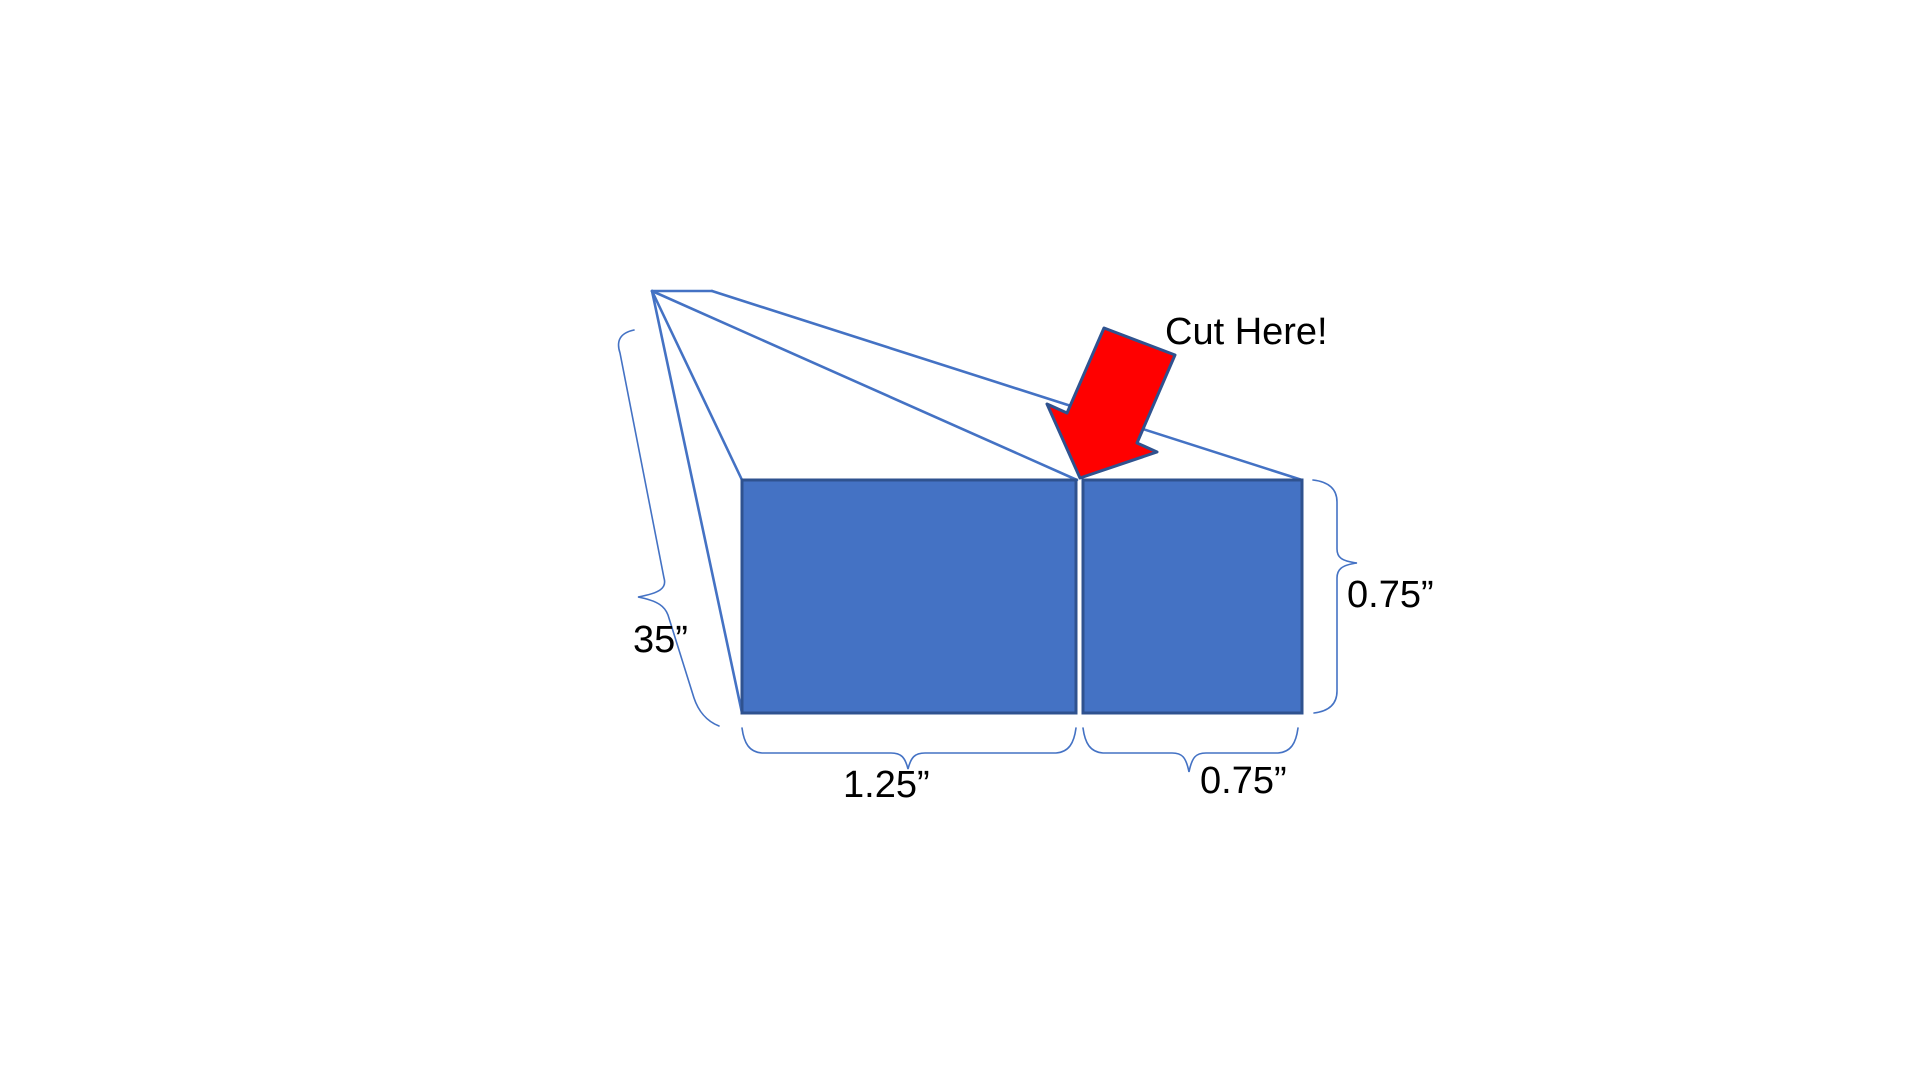 This screenshot has width=1920, height=1080. I want to click on length-brace-35in, so click(668, 528).